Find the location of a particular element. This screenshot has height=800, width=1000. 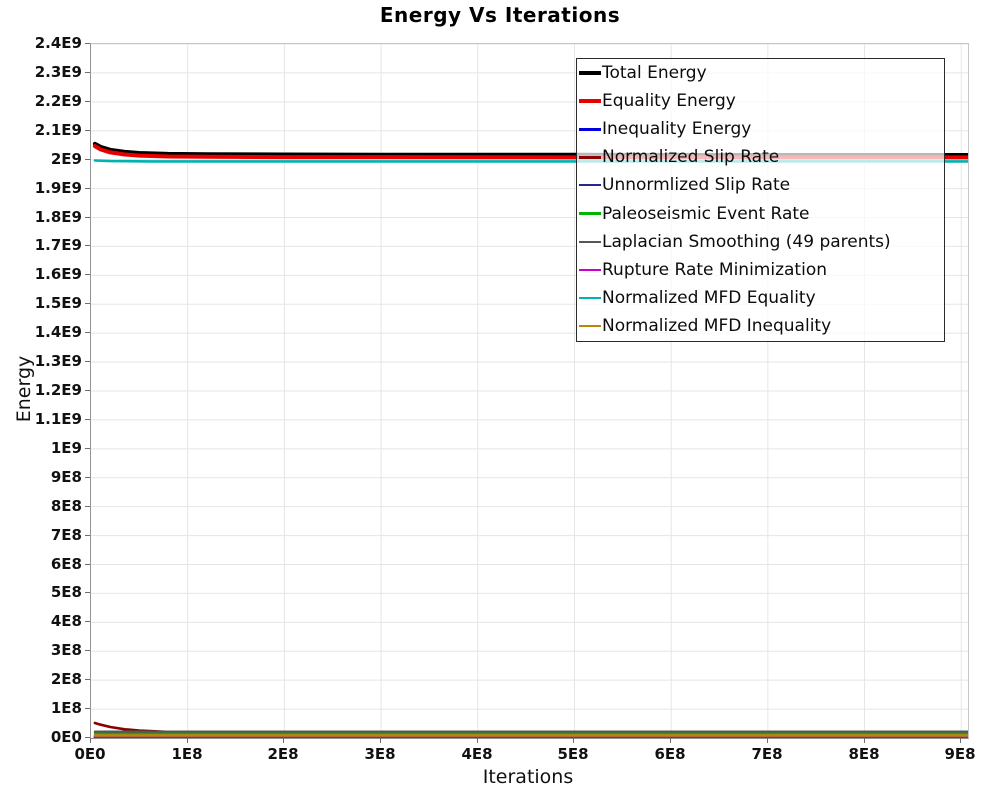

legend-item: Rupture Rate Minimization is located at coordinates (761, 270).